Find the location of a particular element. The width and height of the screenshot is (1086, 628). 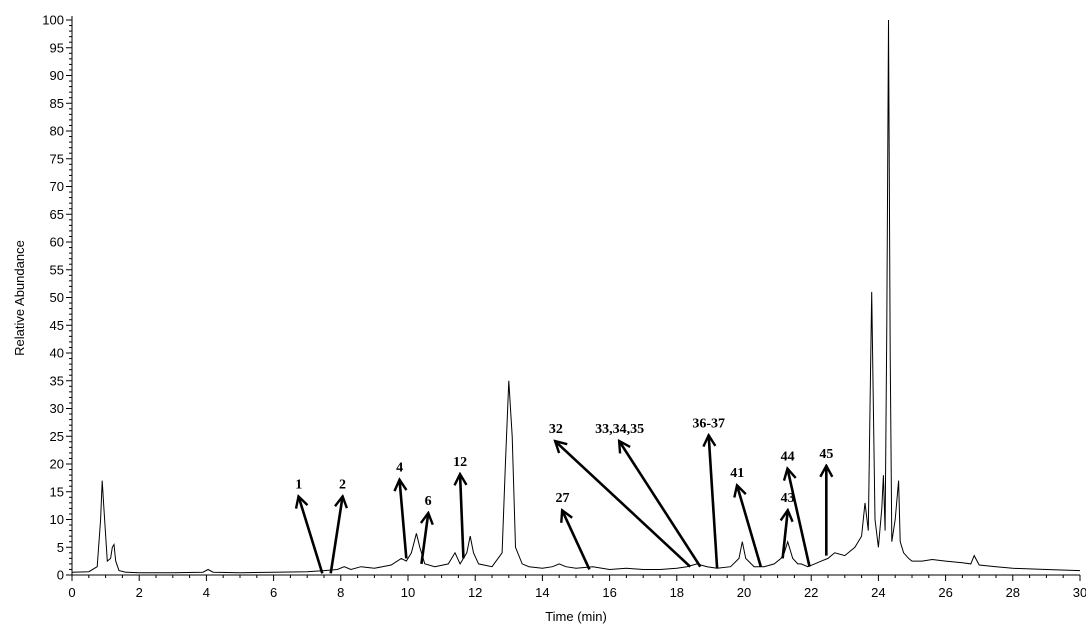

y-tick-label: 30 is located at coordinates (57, 408).